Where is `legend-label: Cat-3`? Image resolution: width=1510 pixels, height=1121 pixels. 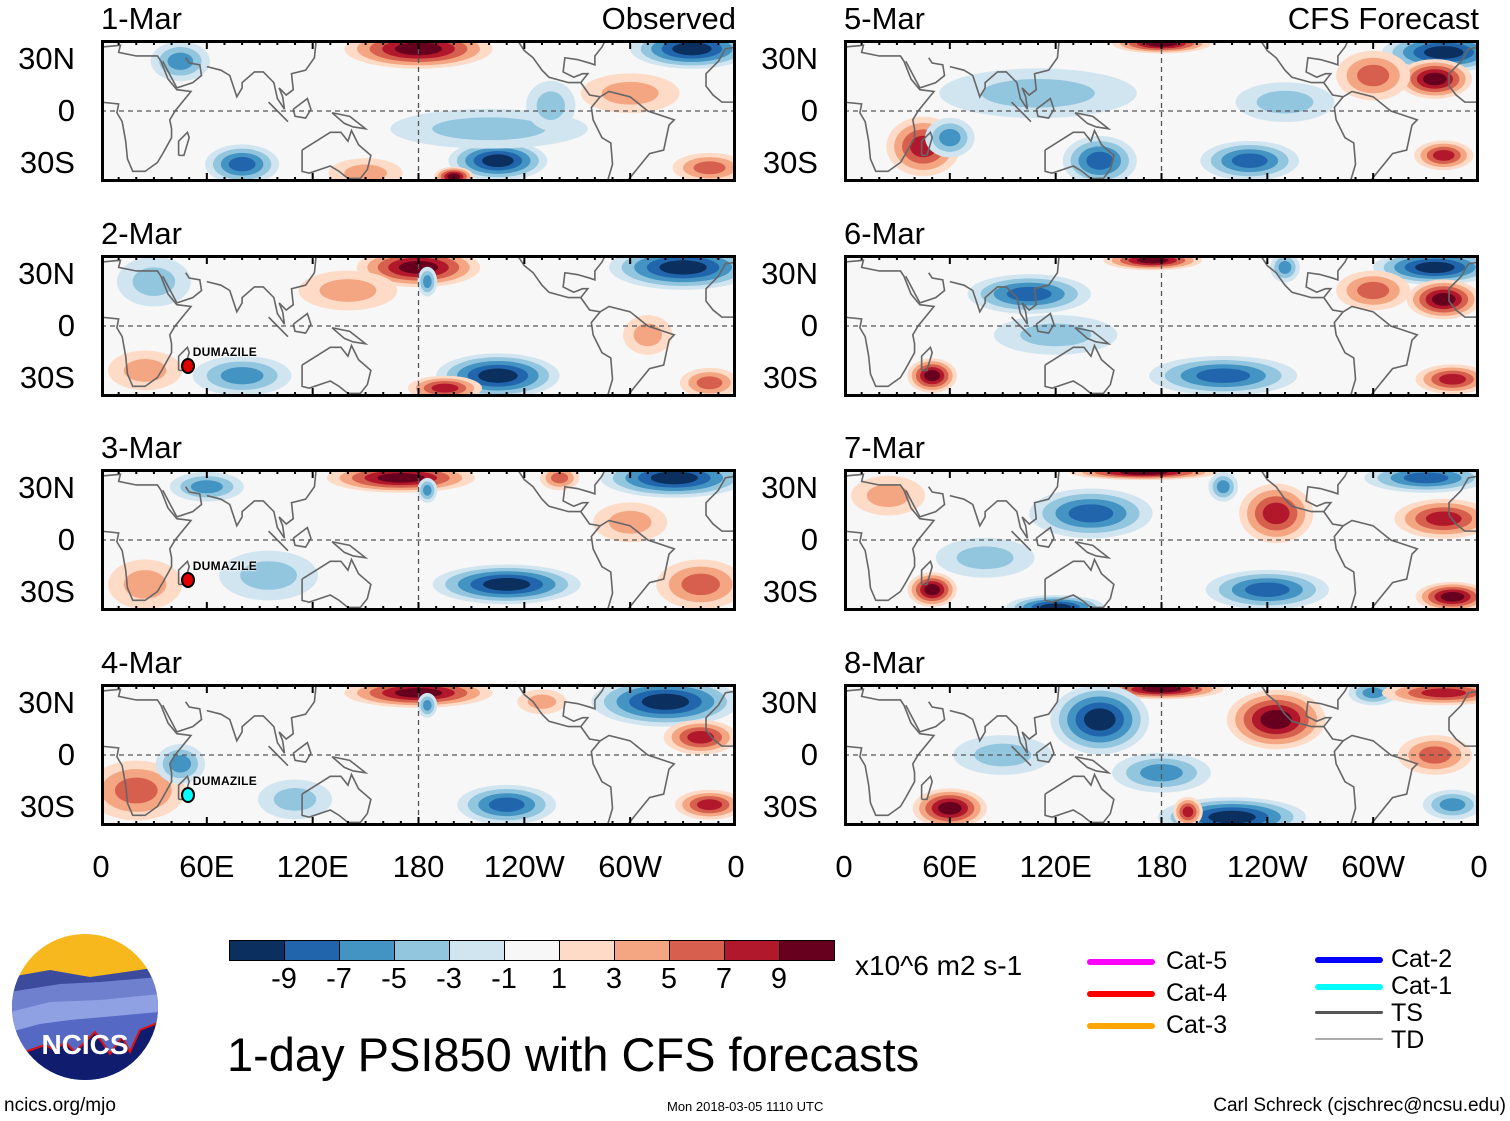 legend-label: Cat-3 is located at coordinates (1197, 1025).